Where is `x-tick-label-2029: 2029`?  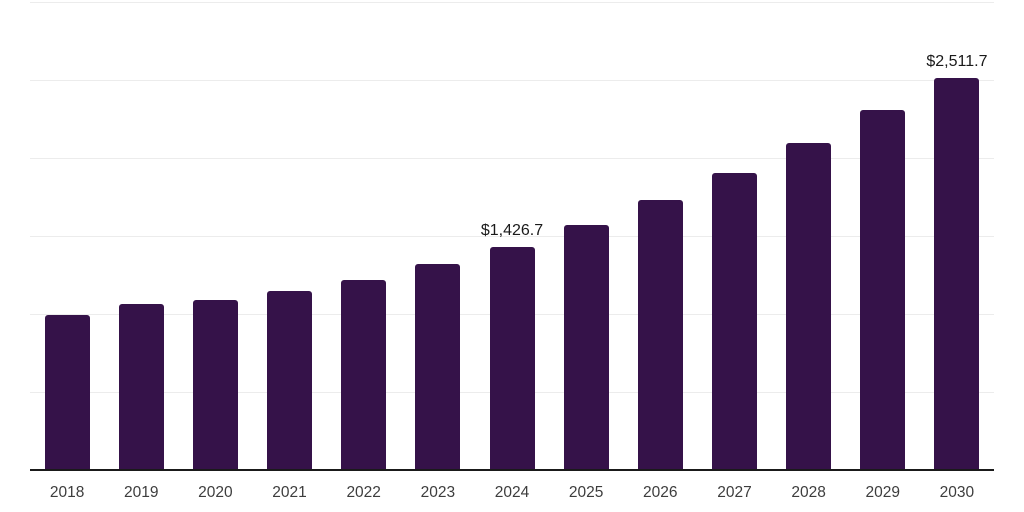 x-tick-label-2029: 2029 is located at coordinates (882, 492).